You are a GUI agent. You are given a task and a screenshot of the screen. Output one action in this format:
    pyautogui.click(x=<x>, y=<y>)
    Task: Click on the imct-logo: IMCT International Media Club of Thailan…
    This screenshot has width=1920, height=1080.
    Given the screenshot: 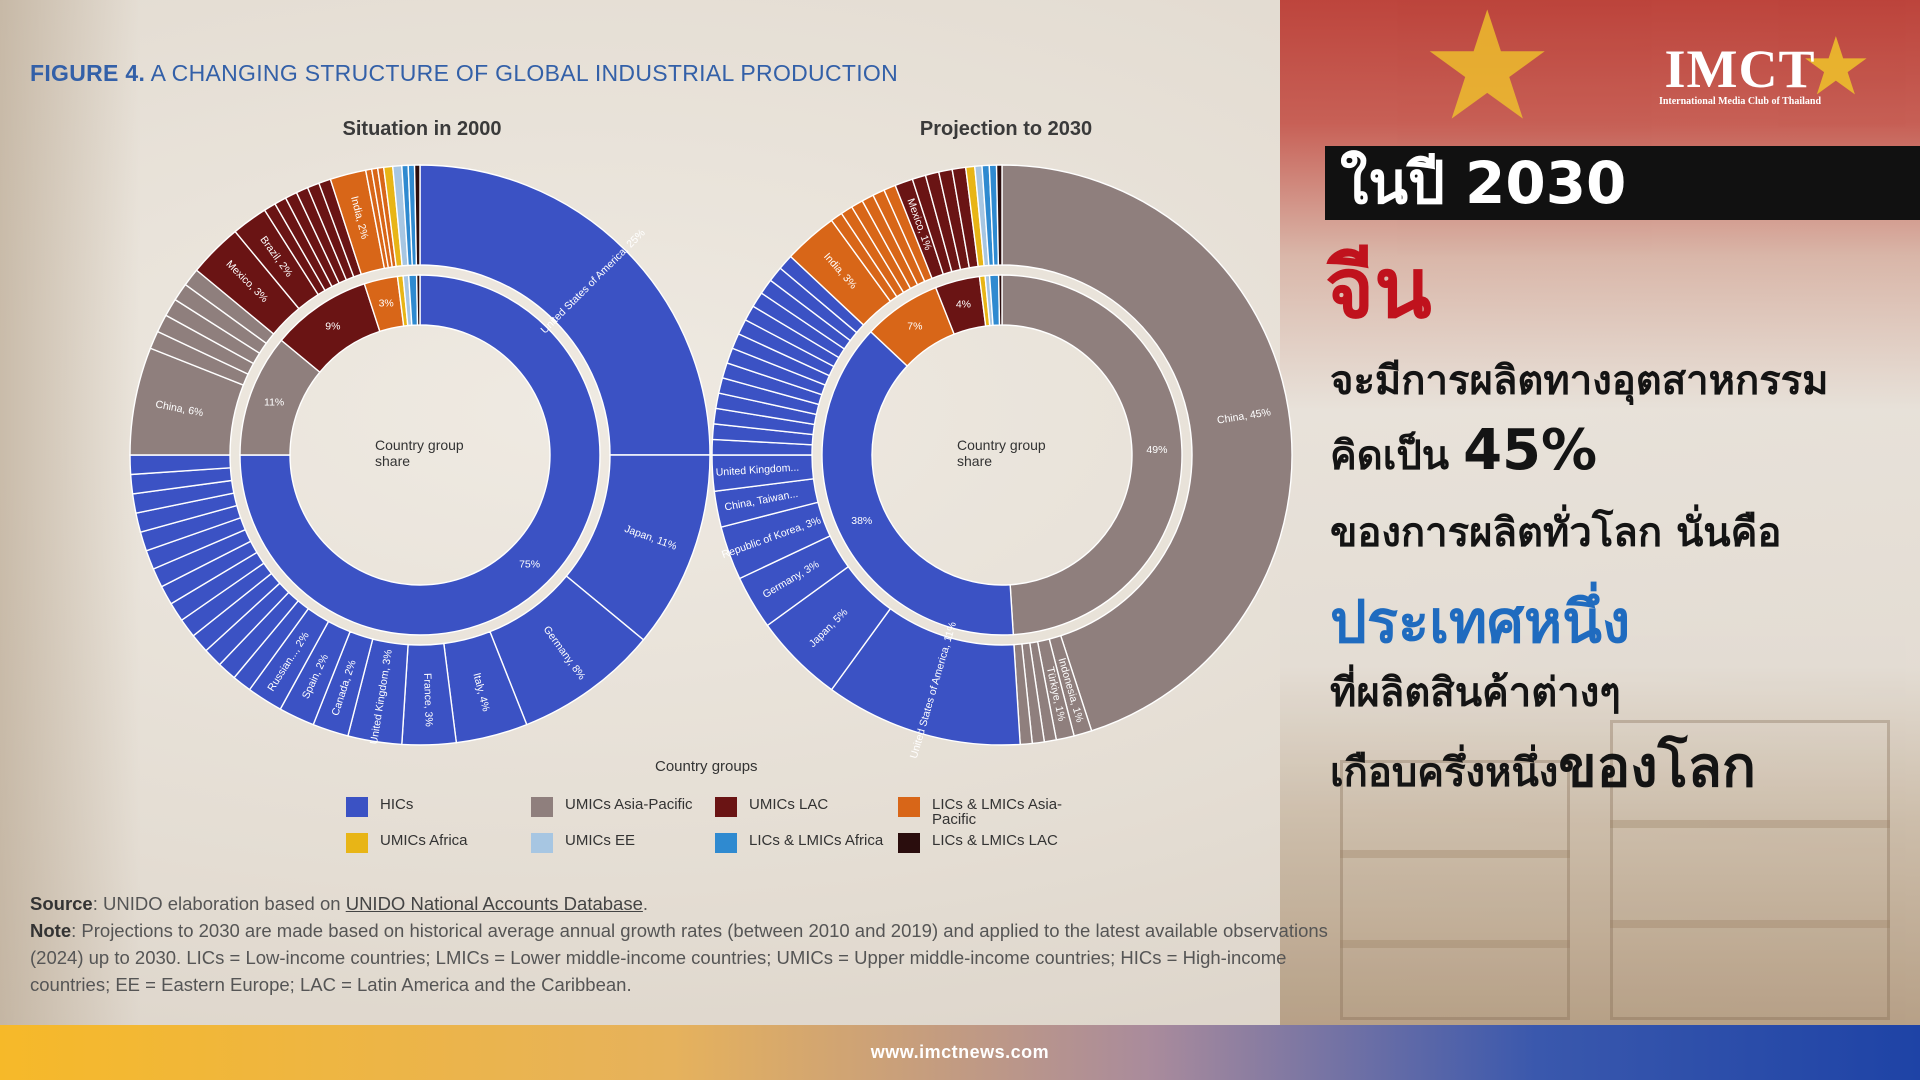 What is the action you would take?
    pyautogui.click(x=1740, y=75)
    